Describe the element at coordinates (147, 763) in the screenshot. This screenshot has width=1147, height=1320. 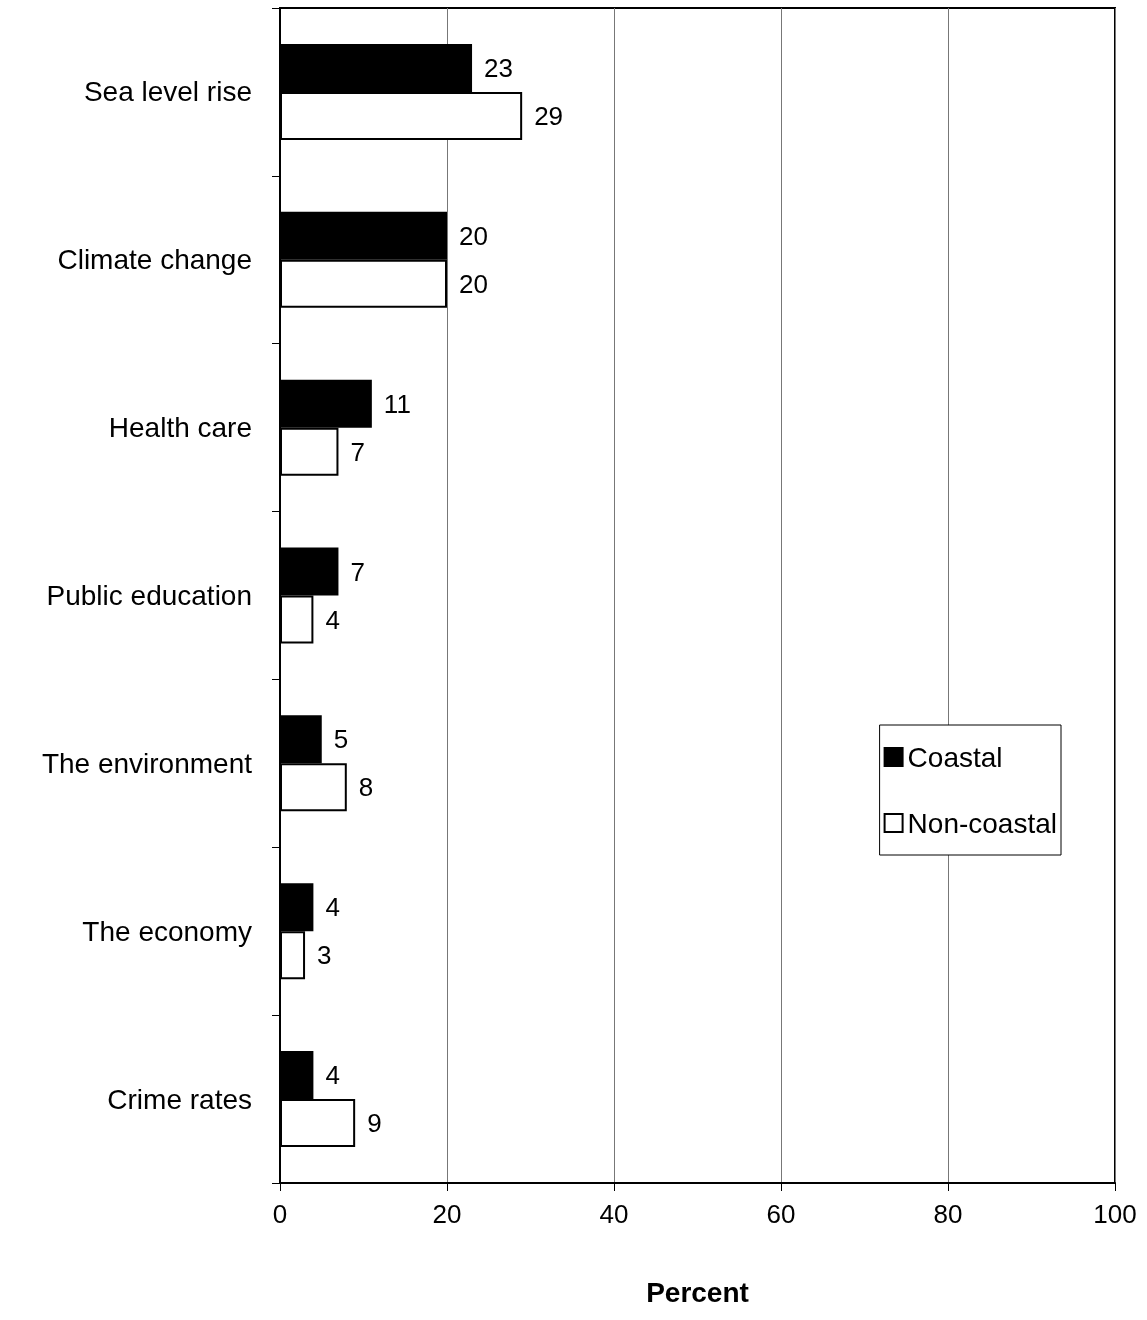
I see `y-tick-label: The environment` at that location.